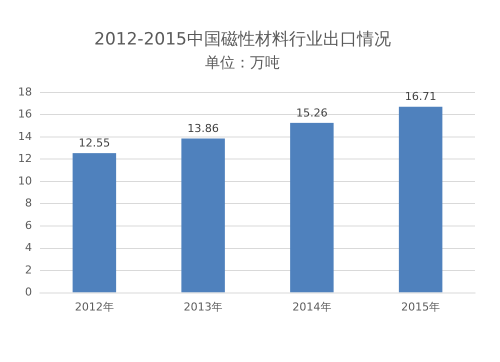  Describe the element at coordinates (25, 159) in the screenshot. I see `y-tick-label: 12` at that location.